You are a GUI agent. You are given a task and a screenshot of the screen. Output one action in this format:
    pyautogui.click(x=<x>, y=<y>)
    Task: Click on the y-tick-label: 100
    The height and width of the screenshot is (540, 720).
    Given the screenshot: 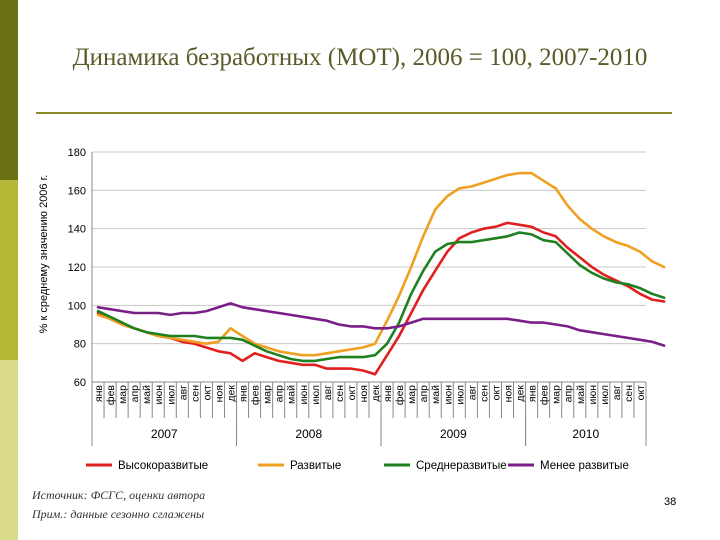 What is the action you would take?
    pyautogui.click(x=77, y=306)
    